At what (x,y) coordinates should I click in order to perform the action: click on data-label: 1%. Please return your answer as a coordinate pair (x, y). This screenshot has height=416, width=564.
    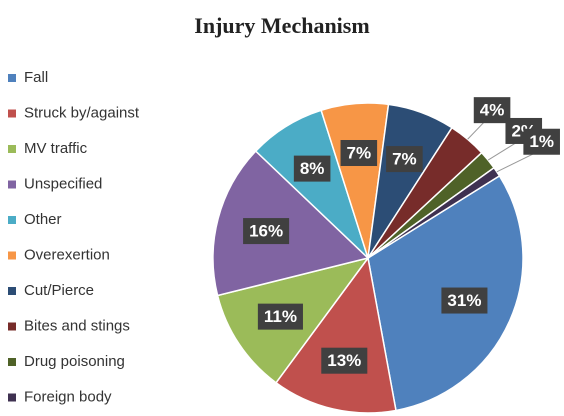
    Looking at the image, I should click on (541, 141).